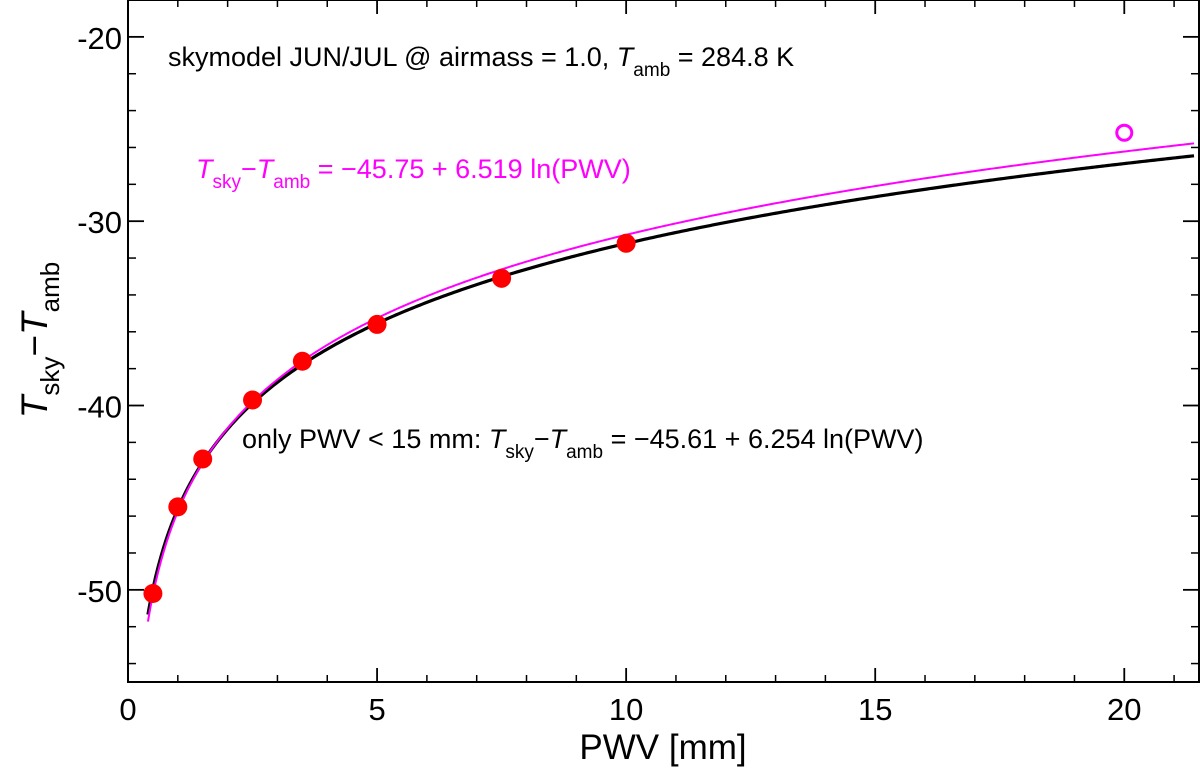 The height and width of the screenshot is (772, 1200). I want to click on x-tick-label: 5, so click(376, 709).